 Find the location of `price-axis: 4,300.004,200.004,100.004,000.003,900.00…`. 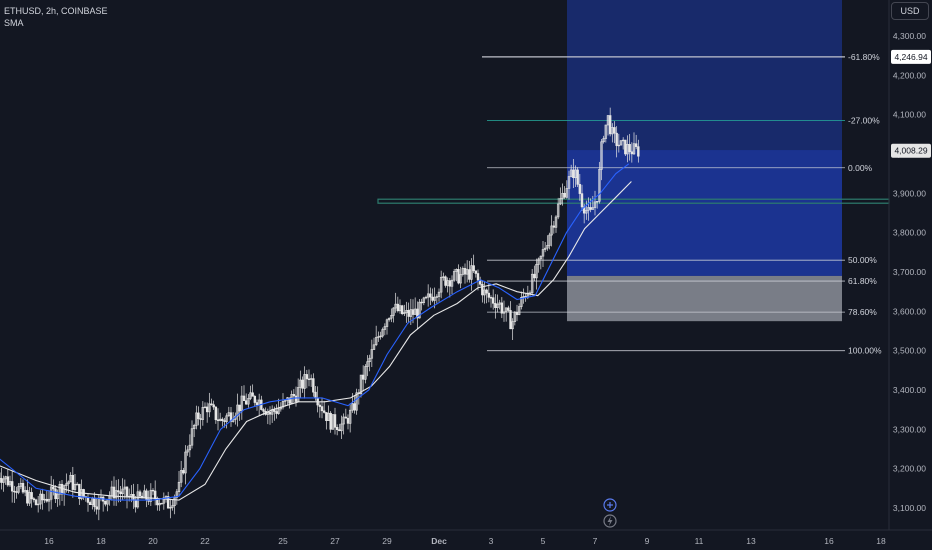

price-axis: 4,300.004,200.004,100.004,000.003,900.00… is located at coordinates (909, 272).